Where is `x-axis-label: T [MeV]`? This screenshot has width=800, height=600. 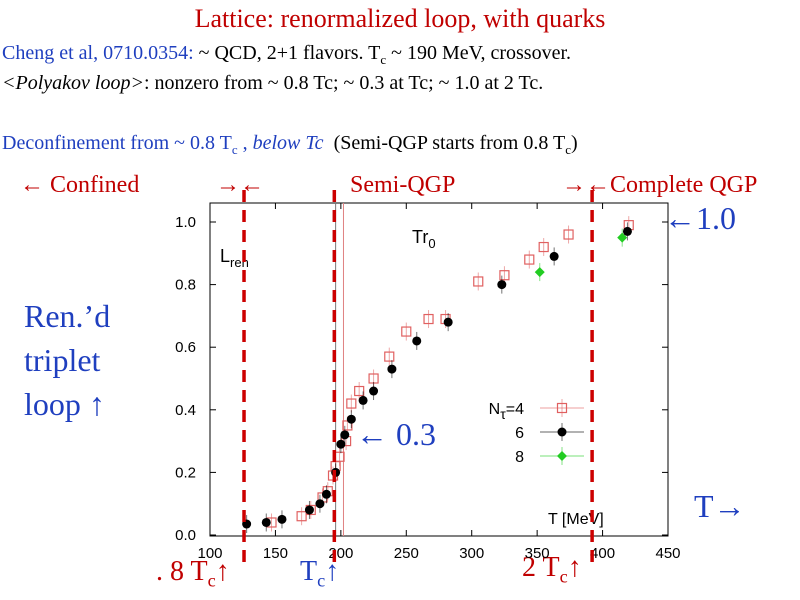 x-axis-label: T [MeV] is located at coordinates (576, 519).